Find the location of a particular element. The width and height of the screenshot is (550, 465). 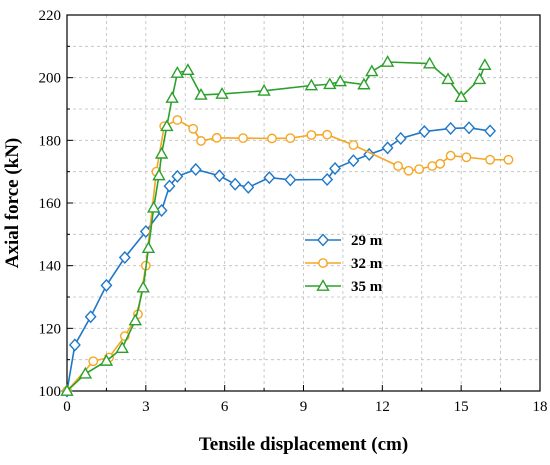

legend: 29 m 32 m 35 m is located at coordinates (344, 264).